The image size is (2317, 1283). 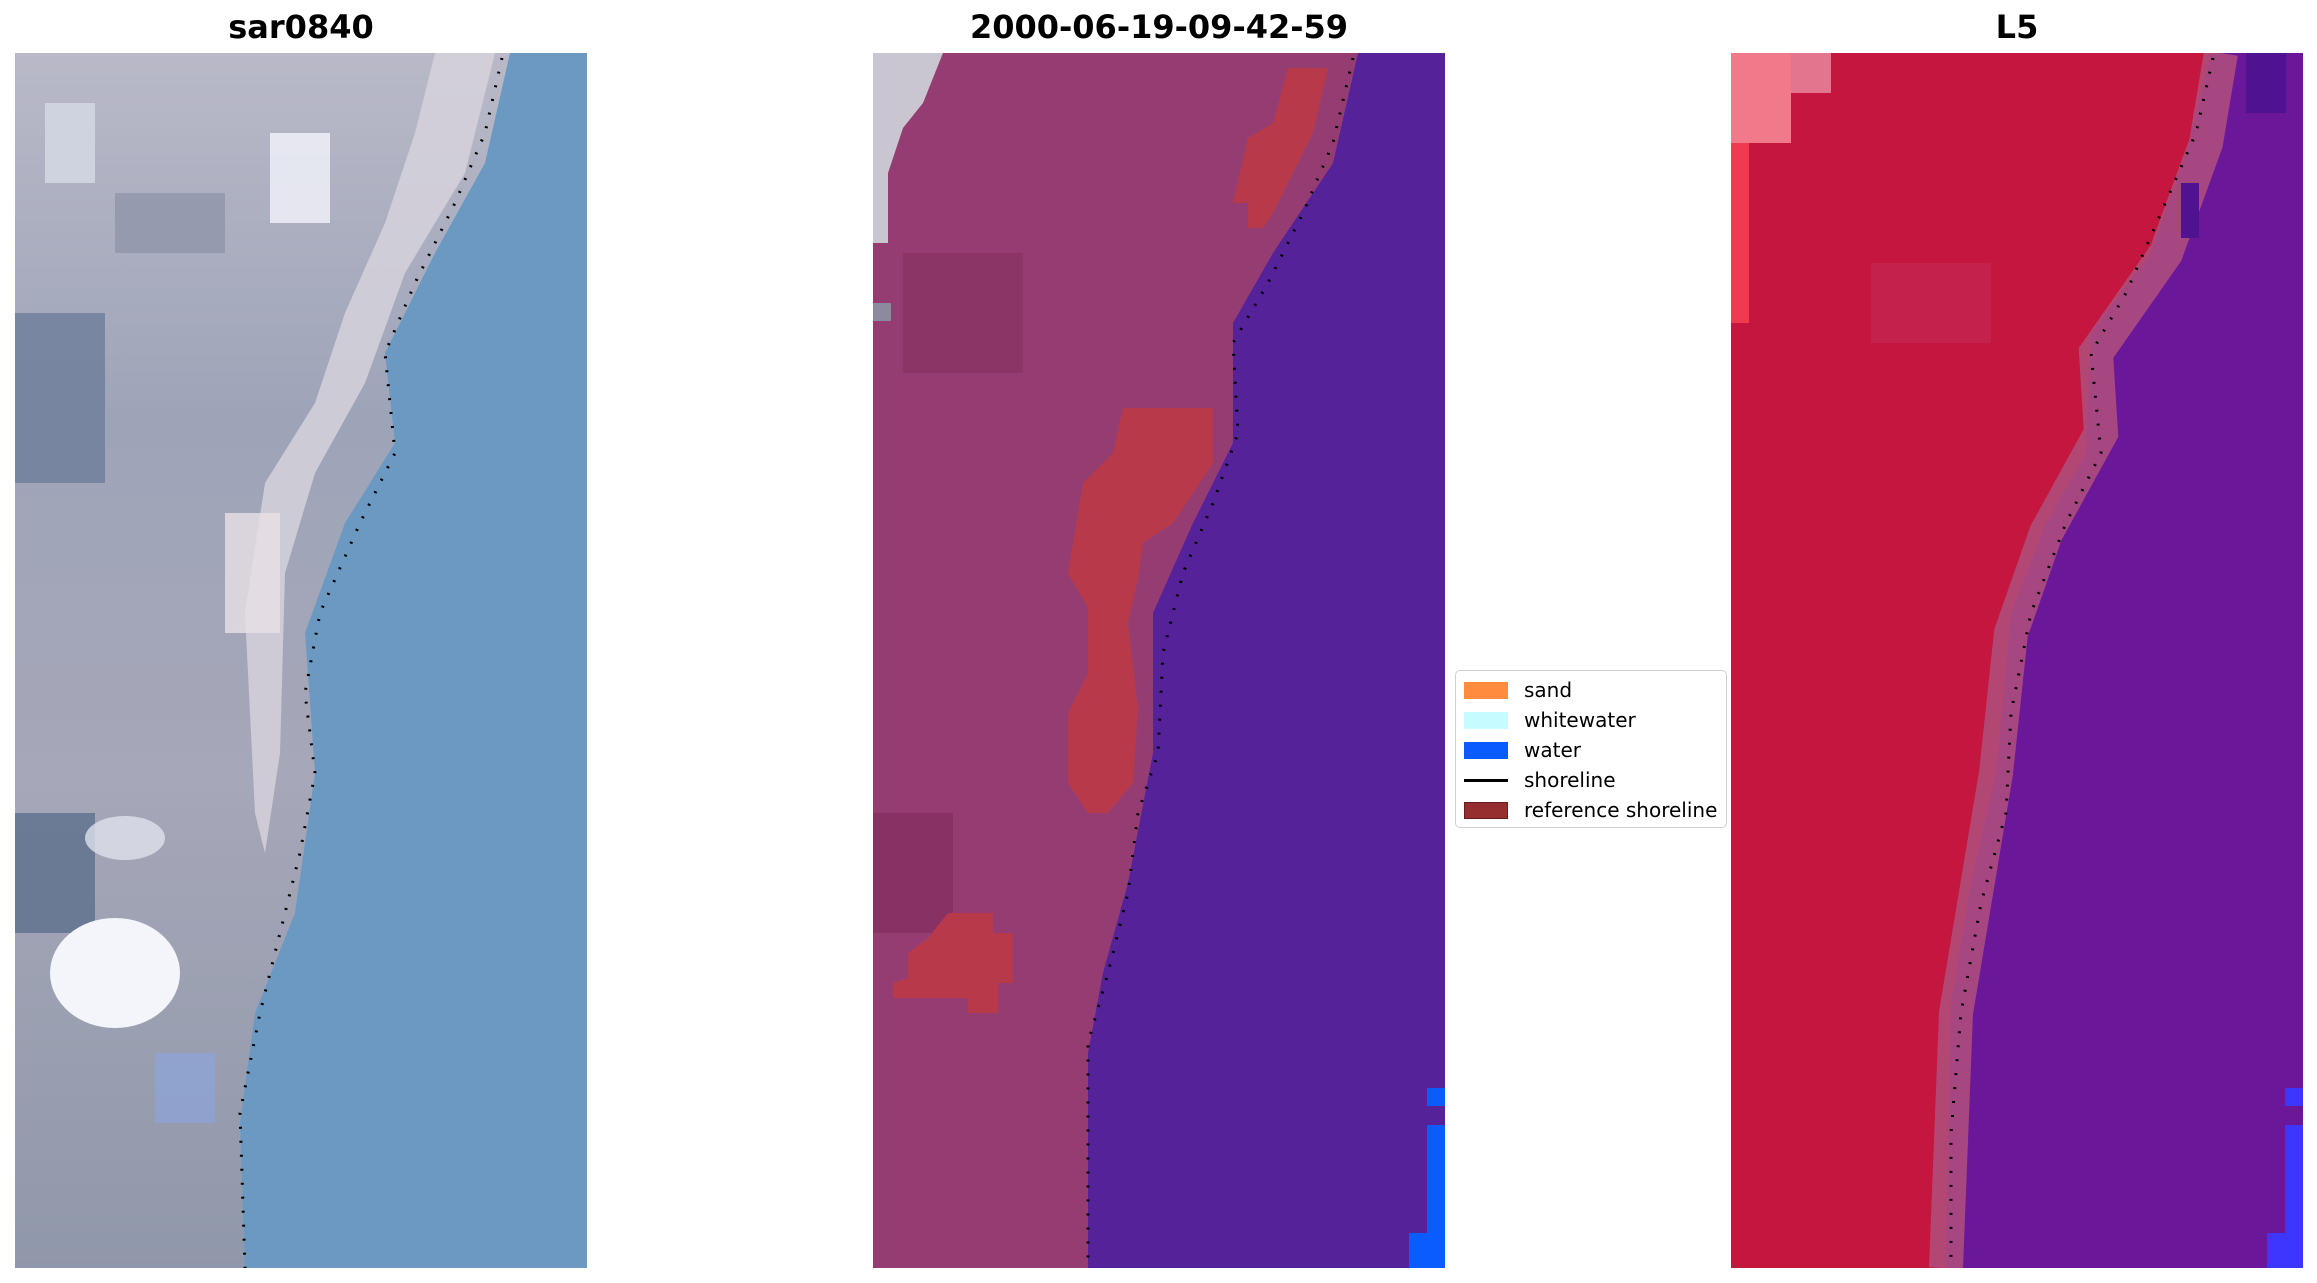 What do you see at coordinates (301, 27) in the screenshot?
I see `panel-title-rgb: sar0840` at bounding box center [301, 27].